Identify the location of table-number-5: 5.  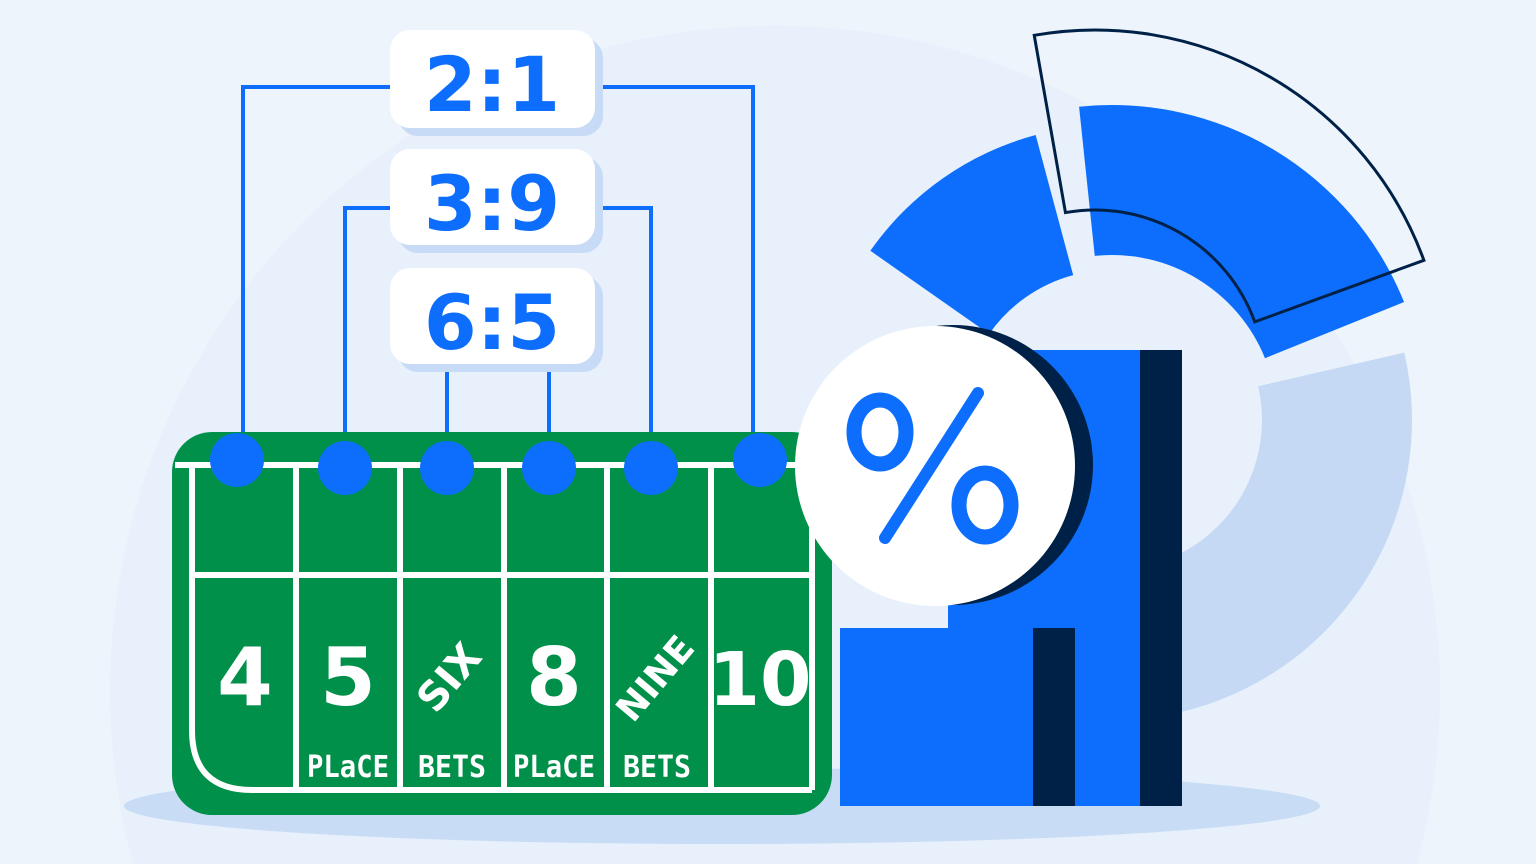
(348, 677).